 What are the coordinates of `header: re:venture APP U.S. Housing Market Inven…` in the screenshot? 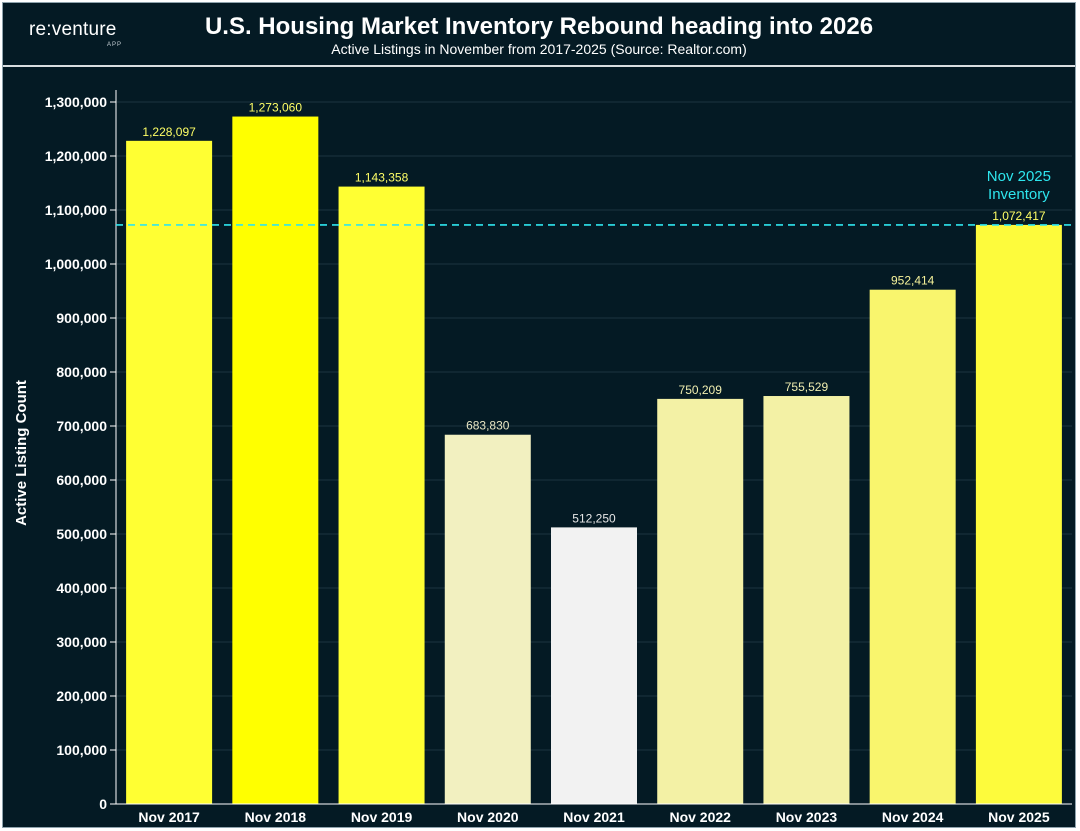 It's located at (539, 35).